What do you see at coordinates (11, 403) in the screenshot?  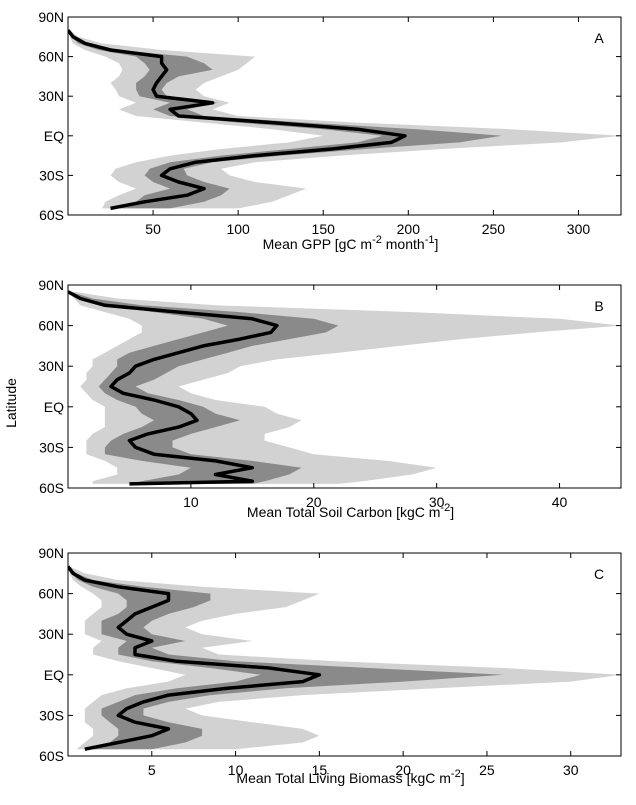 I see `y-axis-label: Latitude` at bounding box center [11, 403].